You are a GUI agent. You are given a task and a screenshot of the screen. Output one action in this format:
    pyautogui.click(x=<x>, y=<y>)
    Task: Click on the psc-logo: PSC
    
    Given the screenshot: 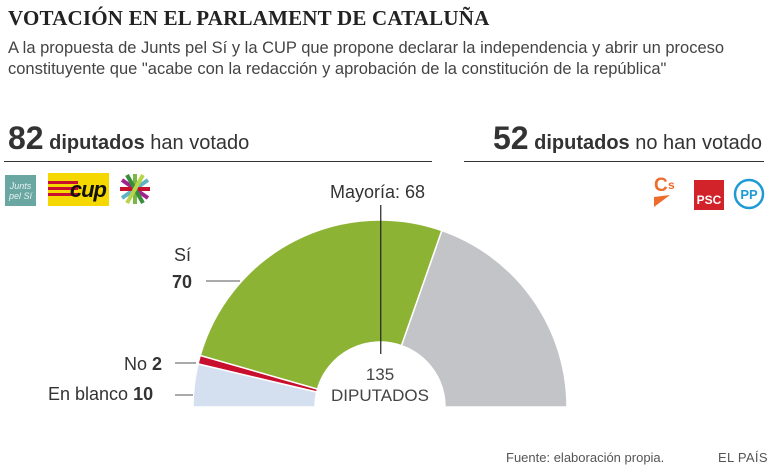 What is the action you would take?
    pyautogui.click(x=709, y=195)
    